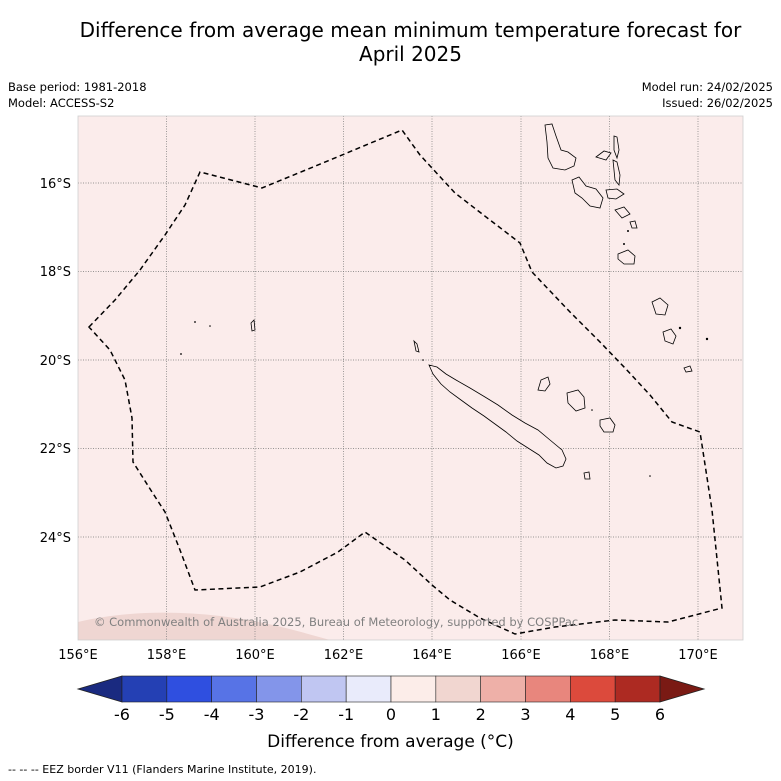  What do you see at coordinates (99, 689) in the screenshot?
I see `colorbar-extend-low` at bounding box center [99, 689].